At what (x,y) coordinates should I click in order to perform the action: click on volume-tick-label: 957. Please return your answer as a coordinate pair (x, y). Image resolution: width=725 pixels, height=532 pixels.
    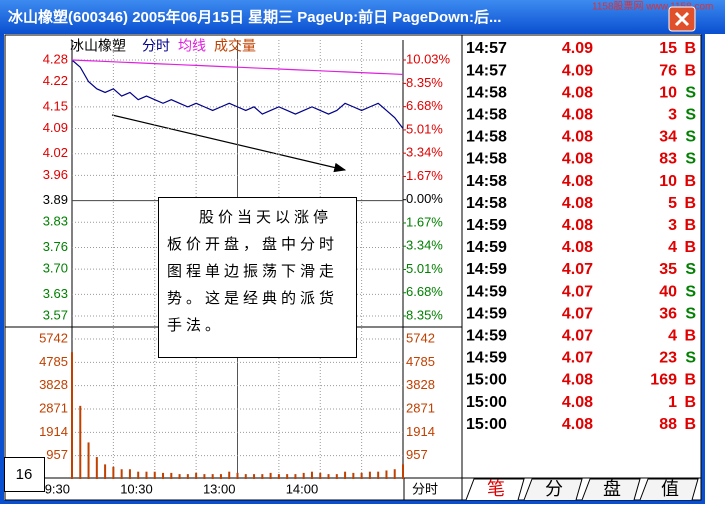
    Looking at the image, I should click on (417, 454).